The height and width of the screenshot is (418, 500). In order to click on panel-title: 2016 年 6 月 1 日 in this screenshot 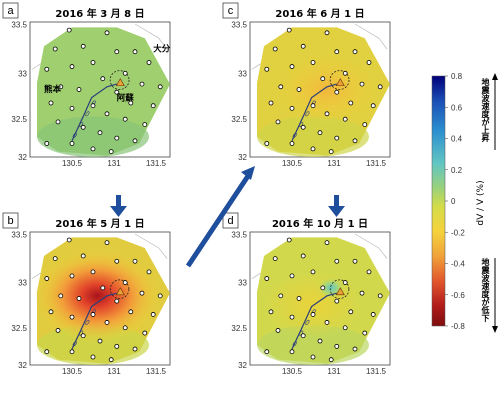, I will do `click(319, 13)`.